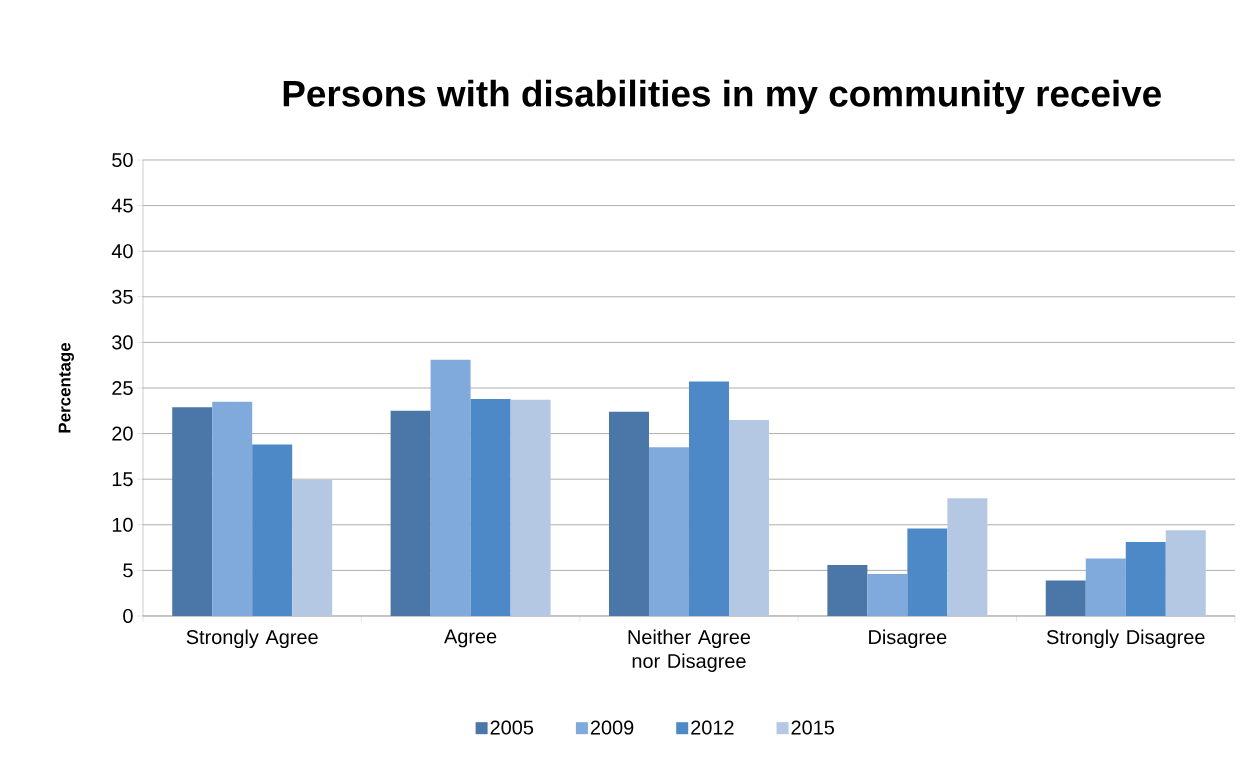 Image resolution: width=1241 pixels, height=773 pixels. Describe the element at coordinates (128, 616) in the screenshot. I see `y-tick-label: 0` at that location.